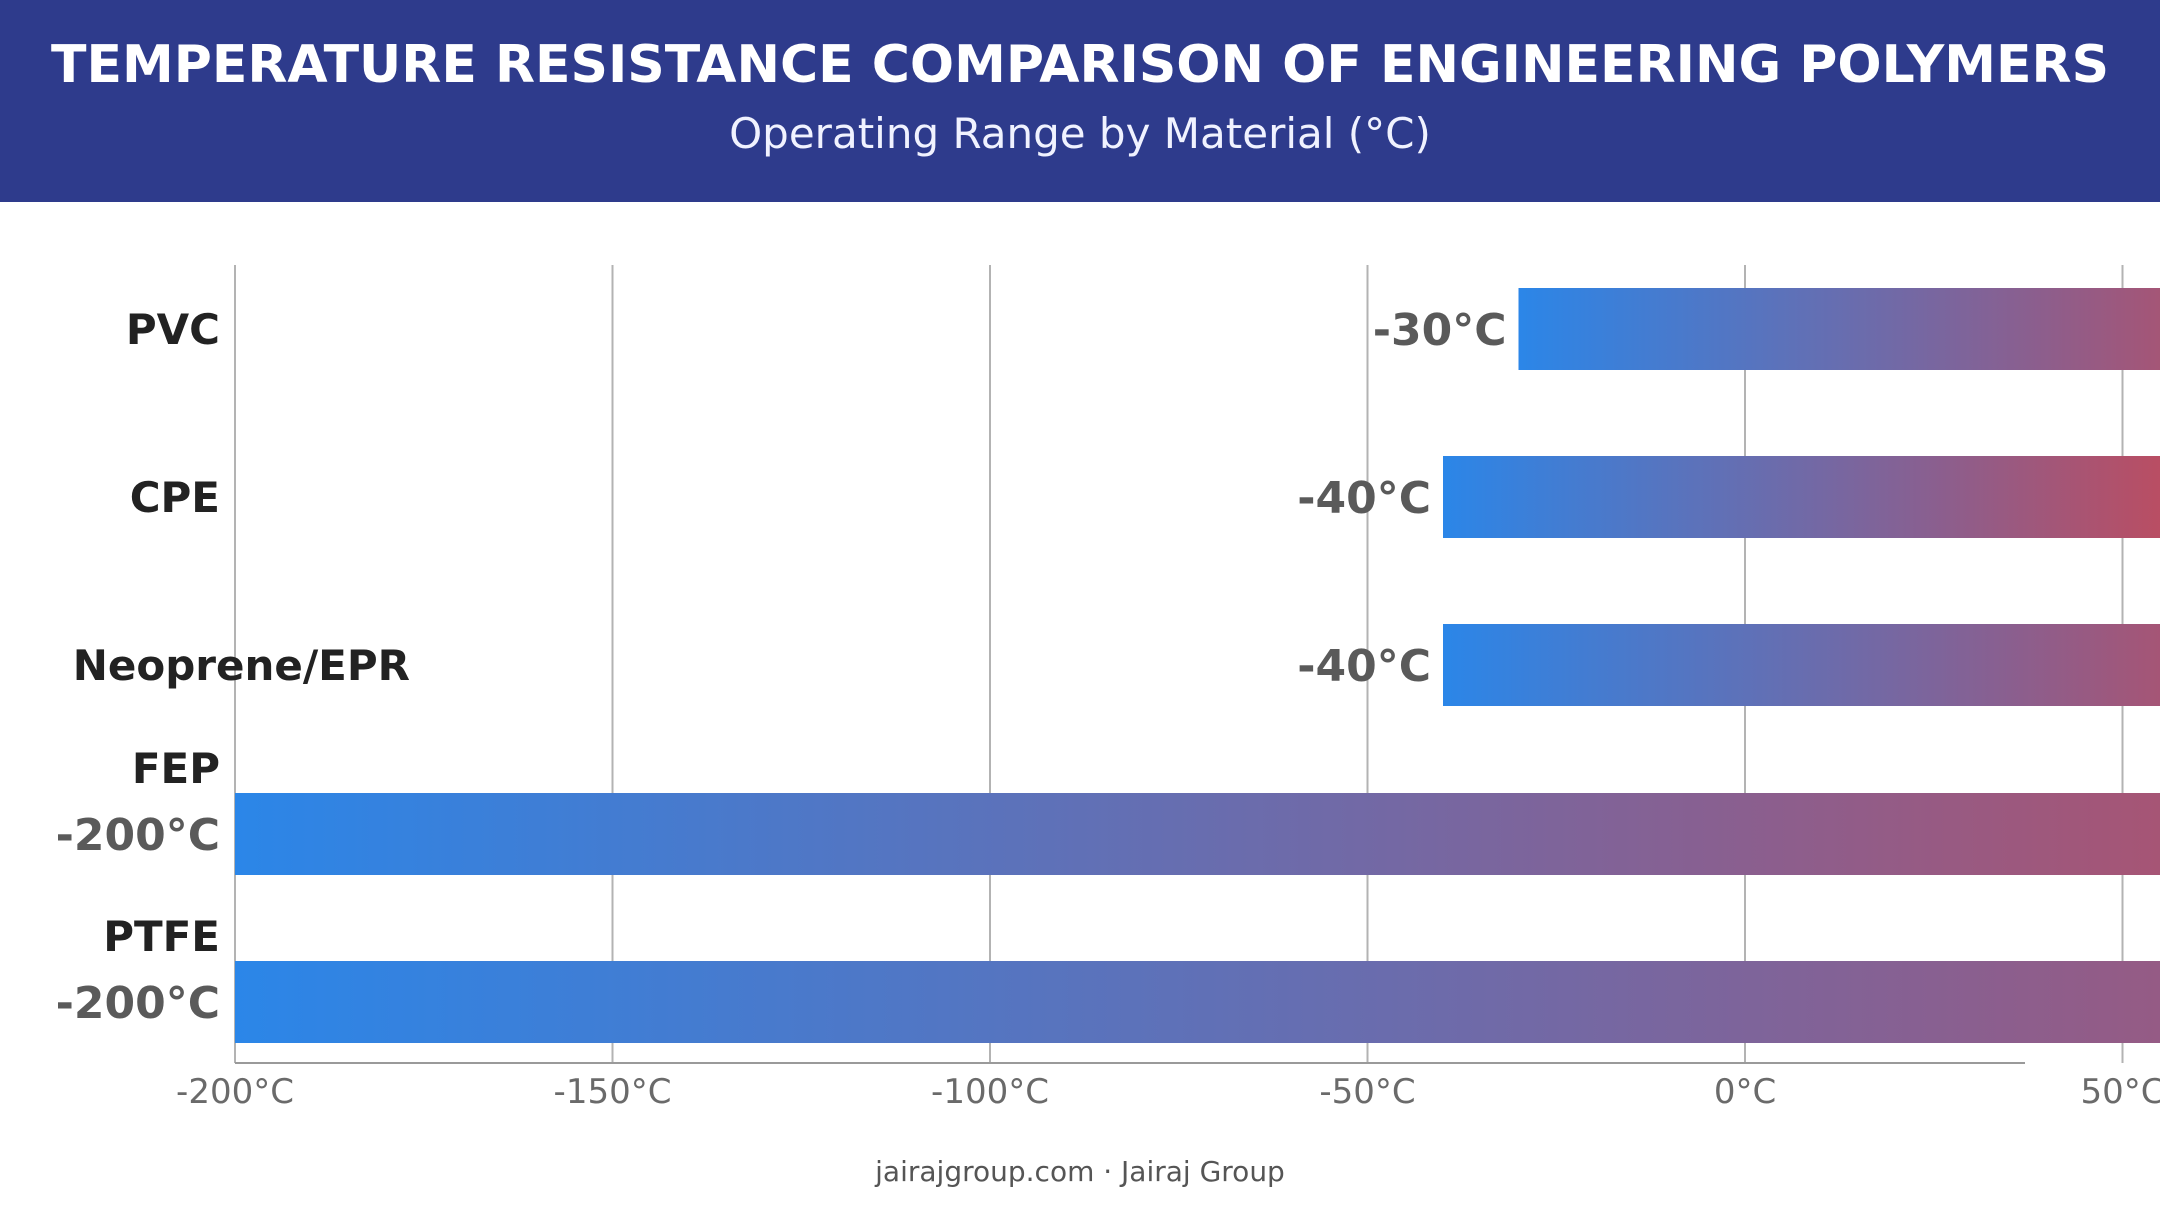  I want to click on chart-subtitle: Operating Range by Material (°C), so click(1080, 133).